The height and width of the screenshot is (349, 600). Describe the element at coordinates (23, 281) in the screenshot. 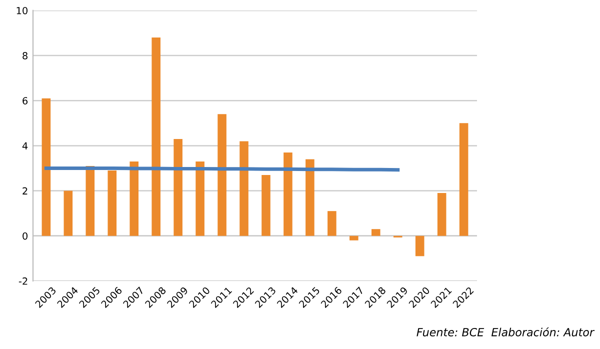

I see `y-tick-label: -2` at that location.